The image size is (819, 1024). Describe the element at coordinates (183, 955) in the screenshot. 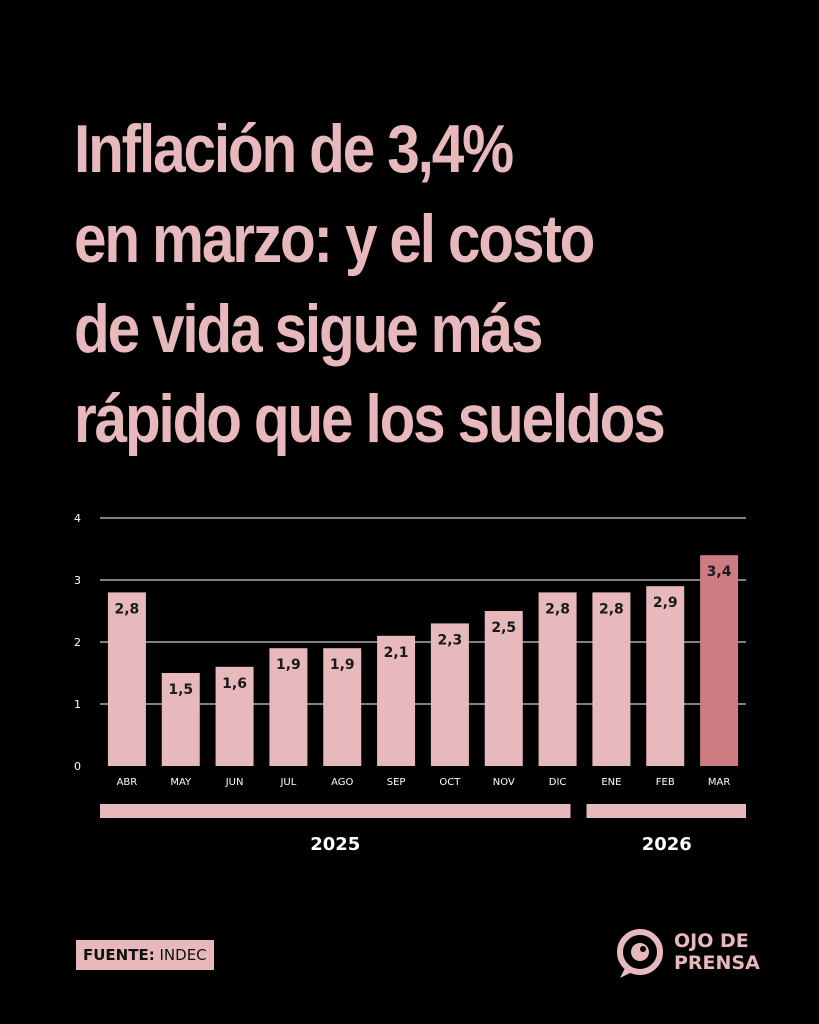

I see `source-value: INDEC` at that location.